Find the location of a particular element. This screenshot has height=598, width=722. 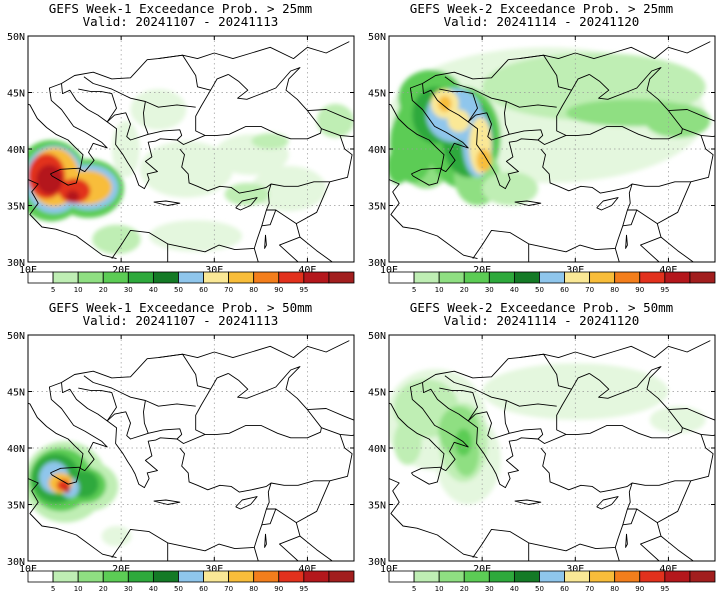

colorbar: 5 10 20 30 40 50 60 70 80 90 95 is located at coordinates (552, 581).